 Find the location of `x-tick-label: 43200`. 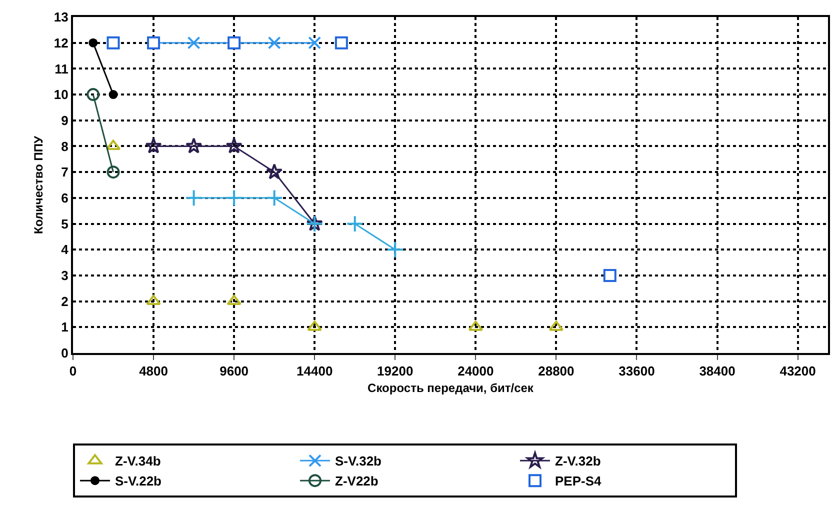

x-tick-label: 43200 is located at coordinates (798, 371).